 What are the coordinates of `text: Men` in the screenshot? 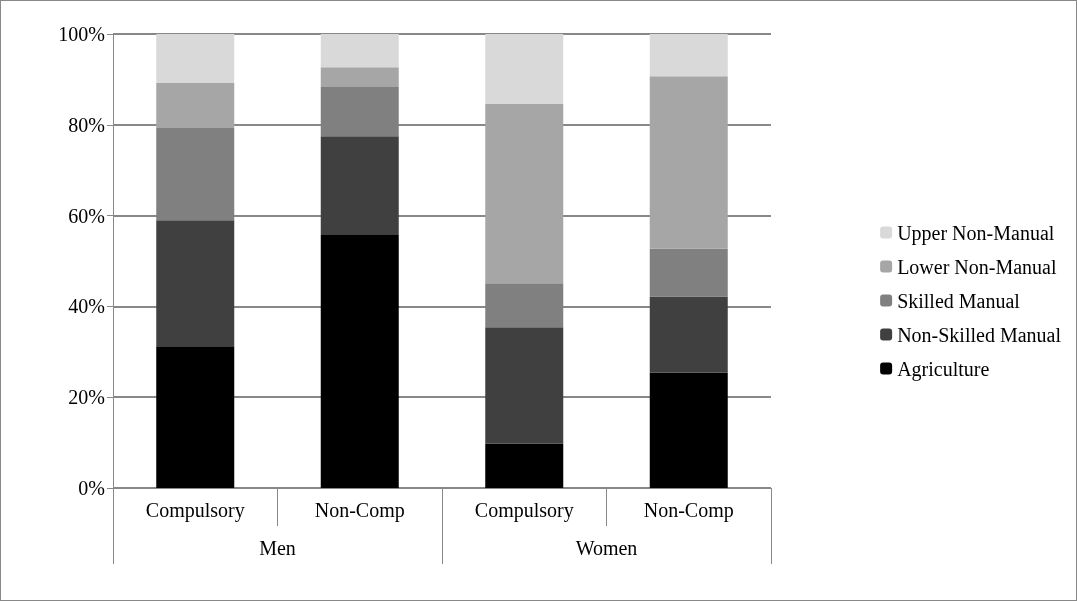 It's located at (277, 548).